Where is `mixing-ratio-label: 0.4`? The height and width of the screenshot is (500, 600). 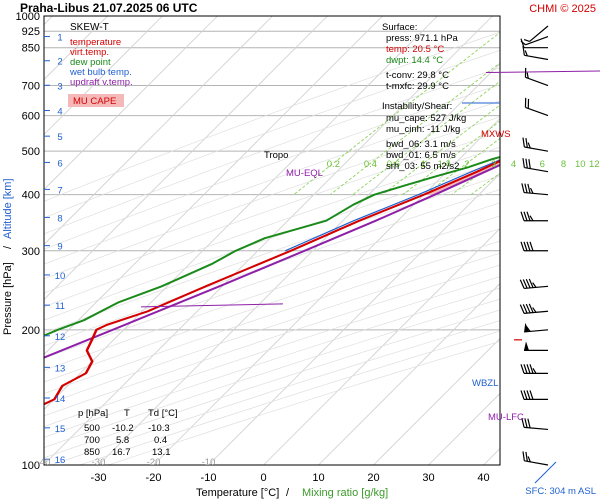 mixing-ratio-label: 0.4 is located at coordinates (370, 164).